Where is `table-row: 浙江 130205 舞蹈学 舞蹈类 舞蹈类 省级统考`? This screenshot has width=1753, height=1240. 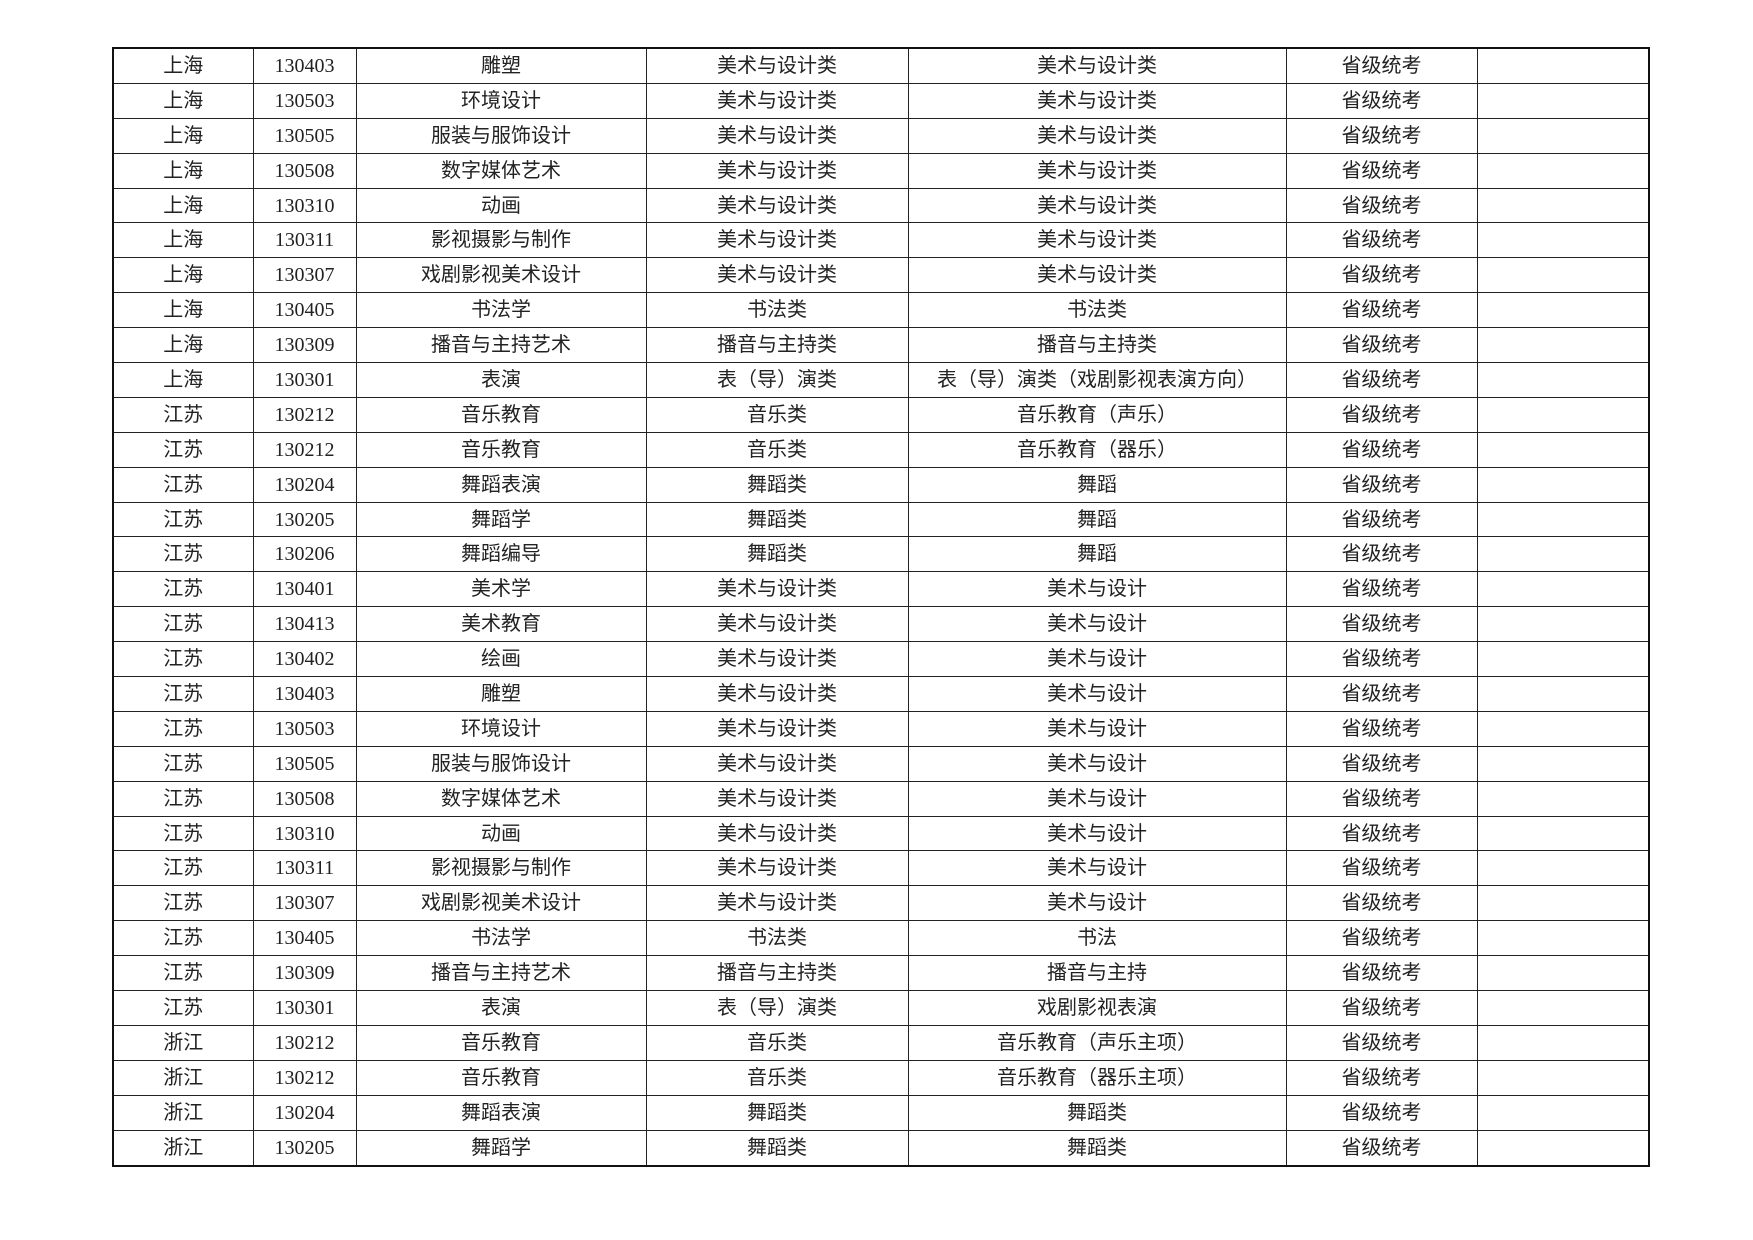 table-row: 浙江 130205 舞蹈学 舞蹈类 舞蹈类 省级统考 is located at coordinates (881, 1148).